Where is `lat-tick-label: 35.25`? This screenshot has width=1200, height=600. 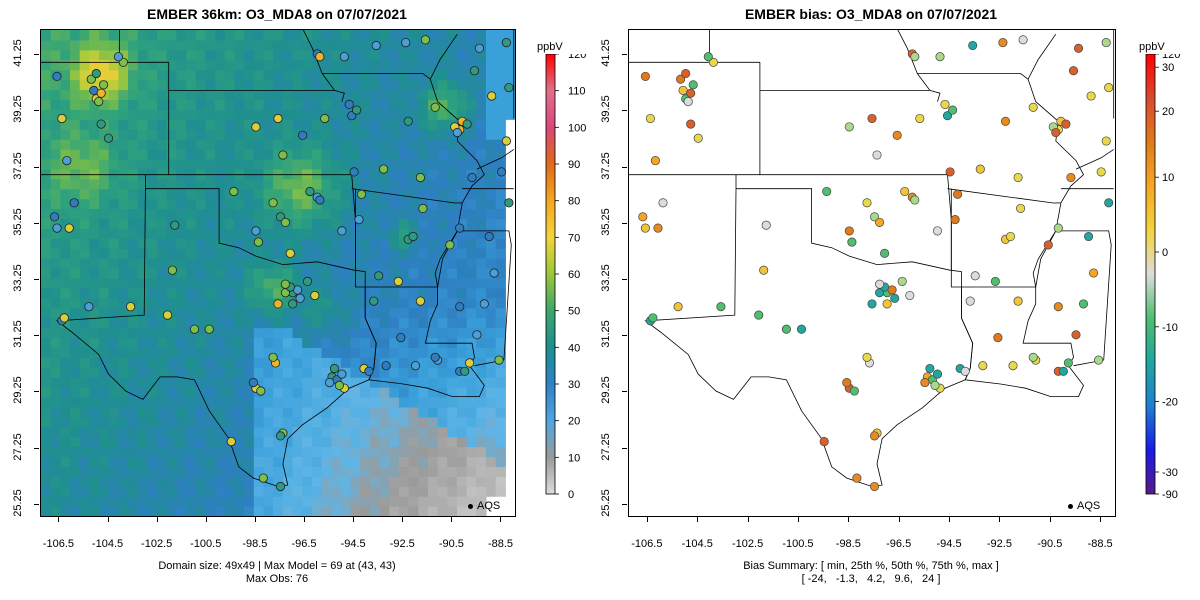
lat-tick-label: 35.25 is located at coordinates (18, 222).